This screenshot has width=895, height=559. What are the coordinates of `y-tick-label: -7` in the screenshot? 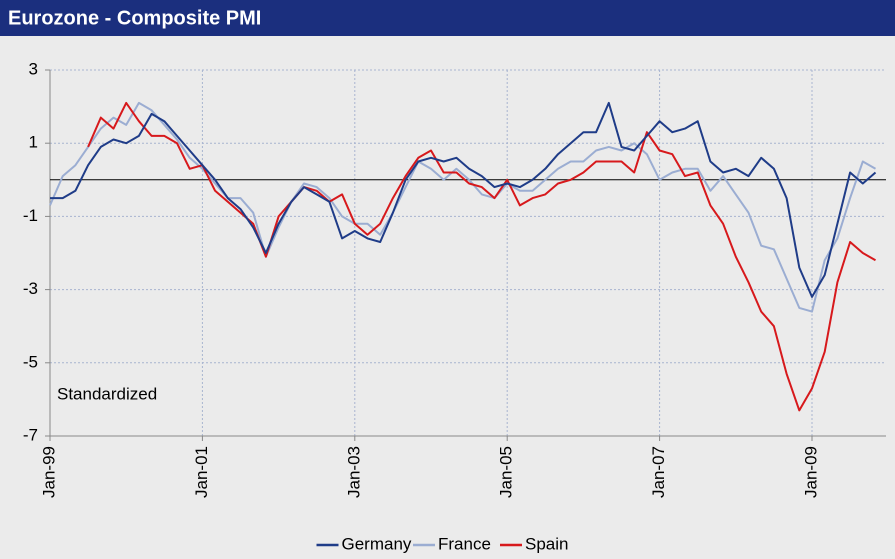 It's located at (30, 434).